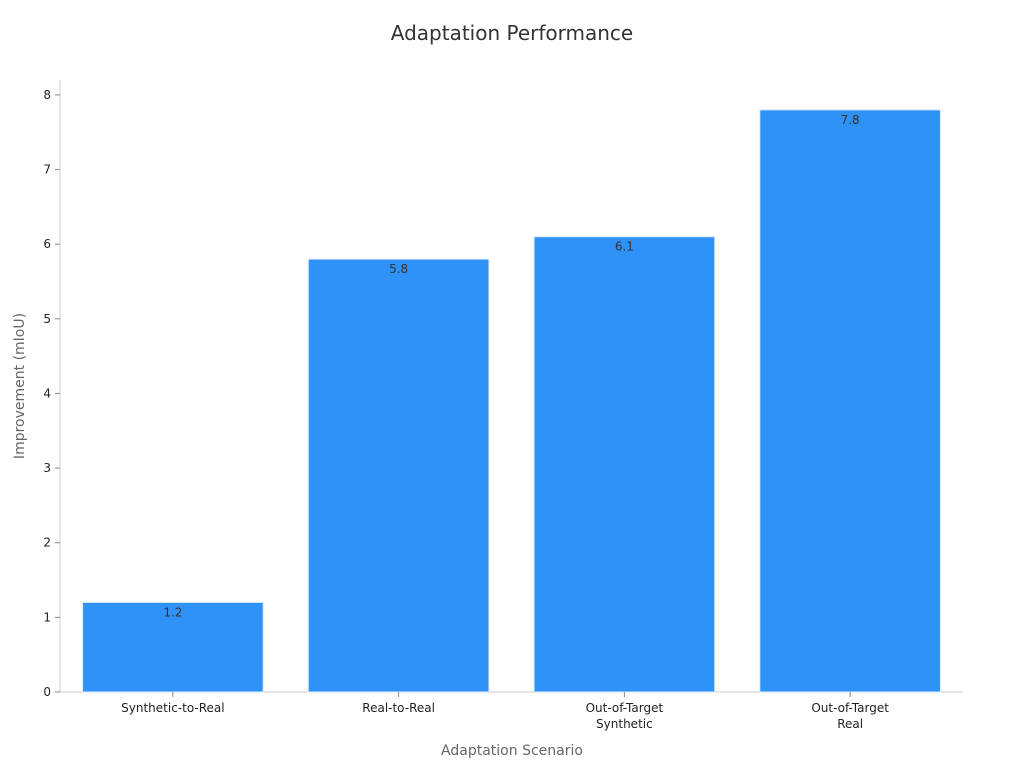 This screenshot has height=768, width=1024. Describe the element at coordinates (850, 120) in the screenshot. I see `bar-value-label: 7.8` at that location.